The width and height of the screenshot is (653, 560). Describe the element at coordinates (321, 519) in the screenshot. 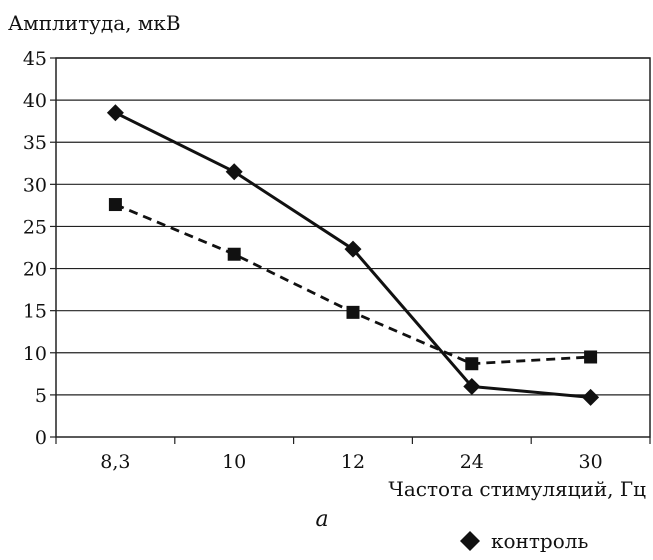

I see `figure-caption: а` at that location.